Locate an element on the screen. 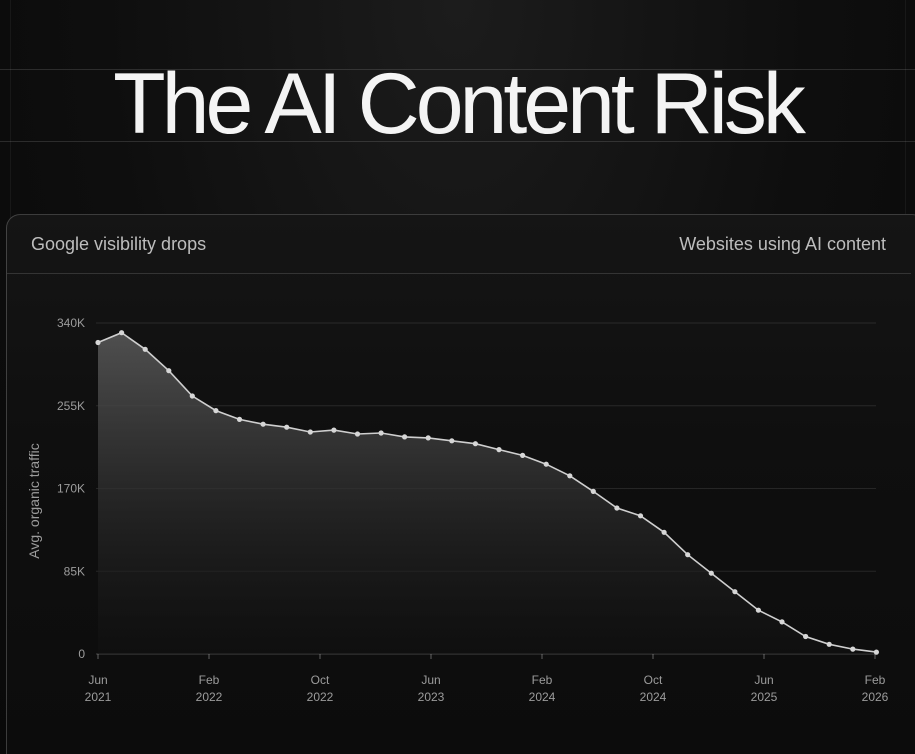 Image resolution: width=915 pixels, height=754 pixels. card-label-left: Google visibility drops is located at coordinates (119, 244).